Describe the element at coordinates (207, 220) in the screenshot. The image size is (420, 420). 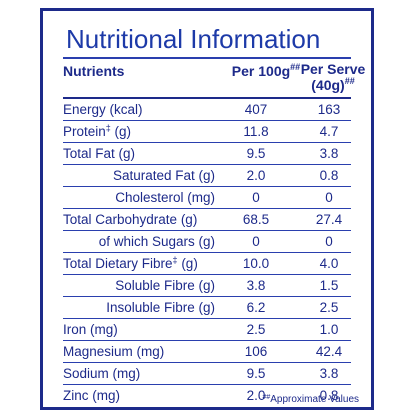
I see `table-row: Total Carbohydrate (g) 68.5 27.4` at that location.